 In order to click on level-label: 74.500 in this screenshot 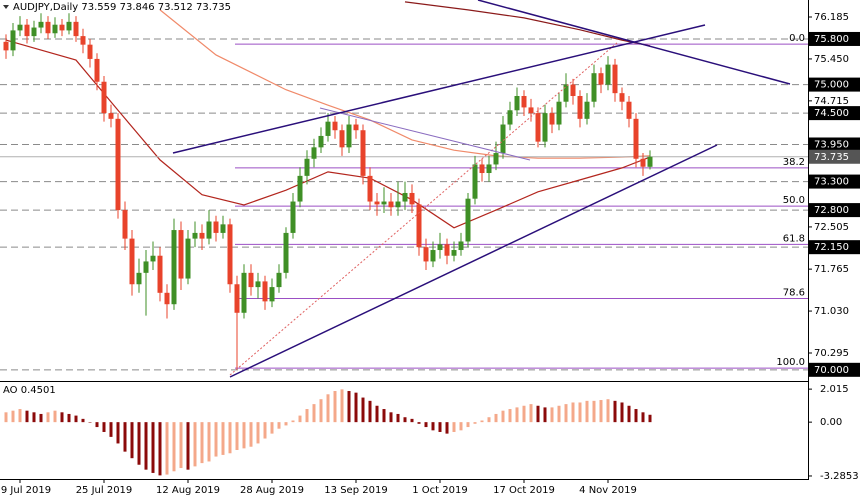, I will do `click(831, 113)`.